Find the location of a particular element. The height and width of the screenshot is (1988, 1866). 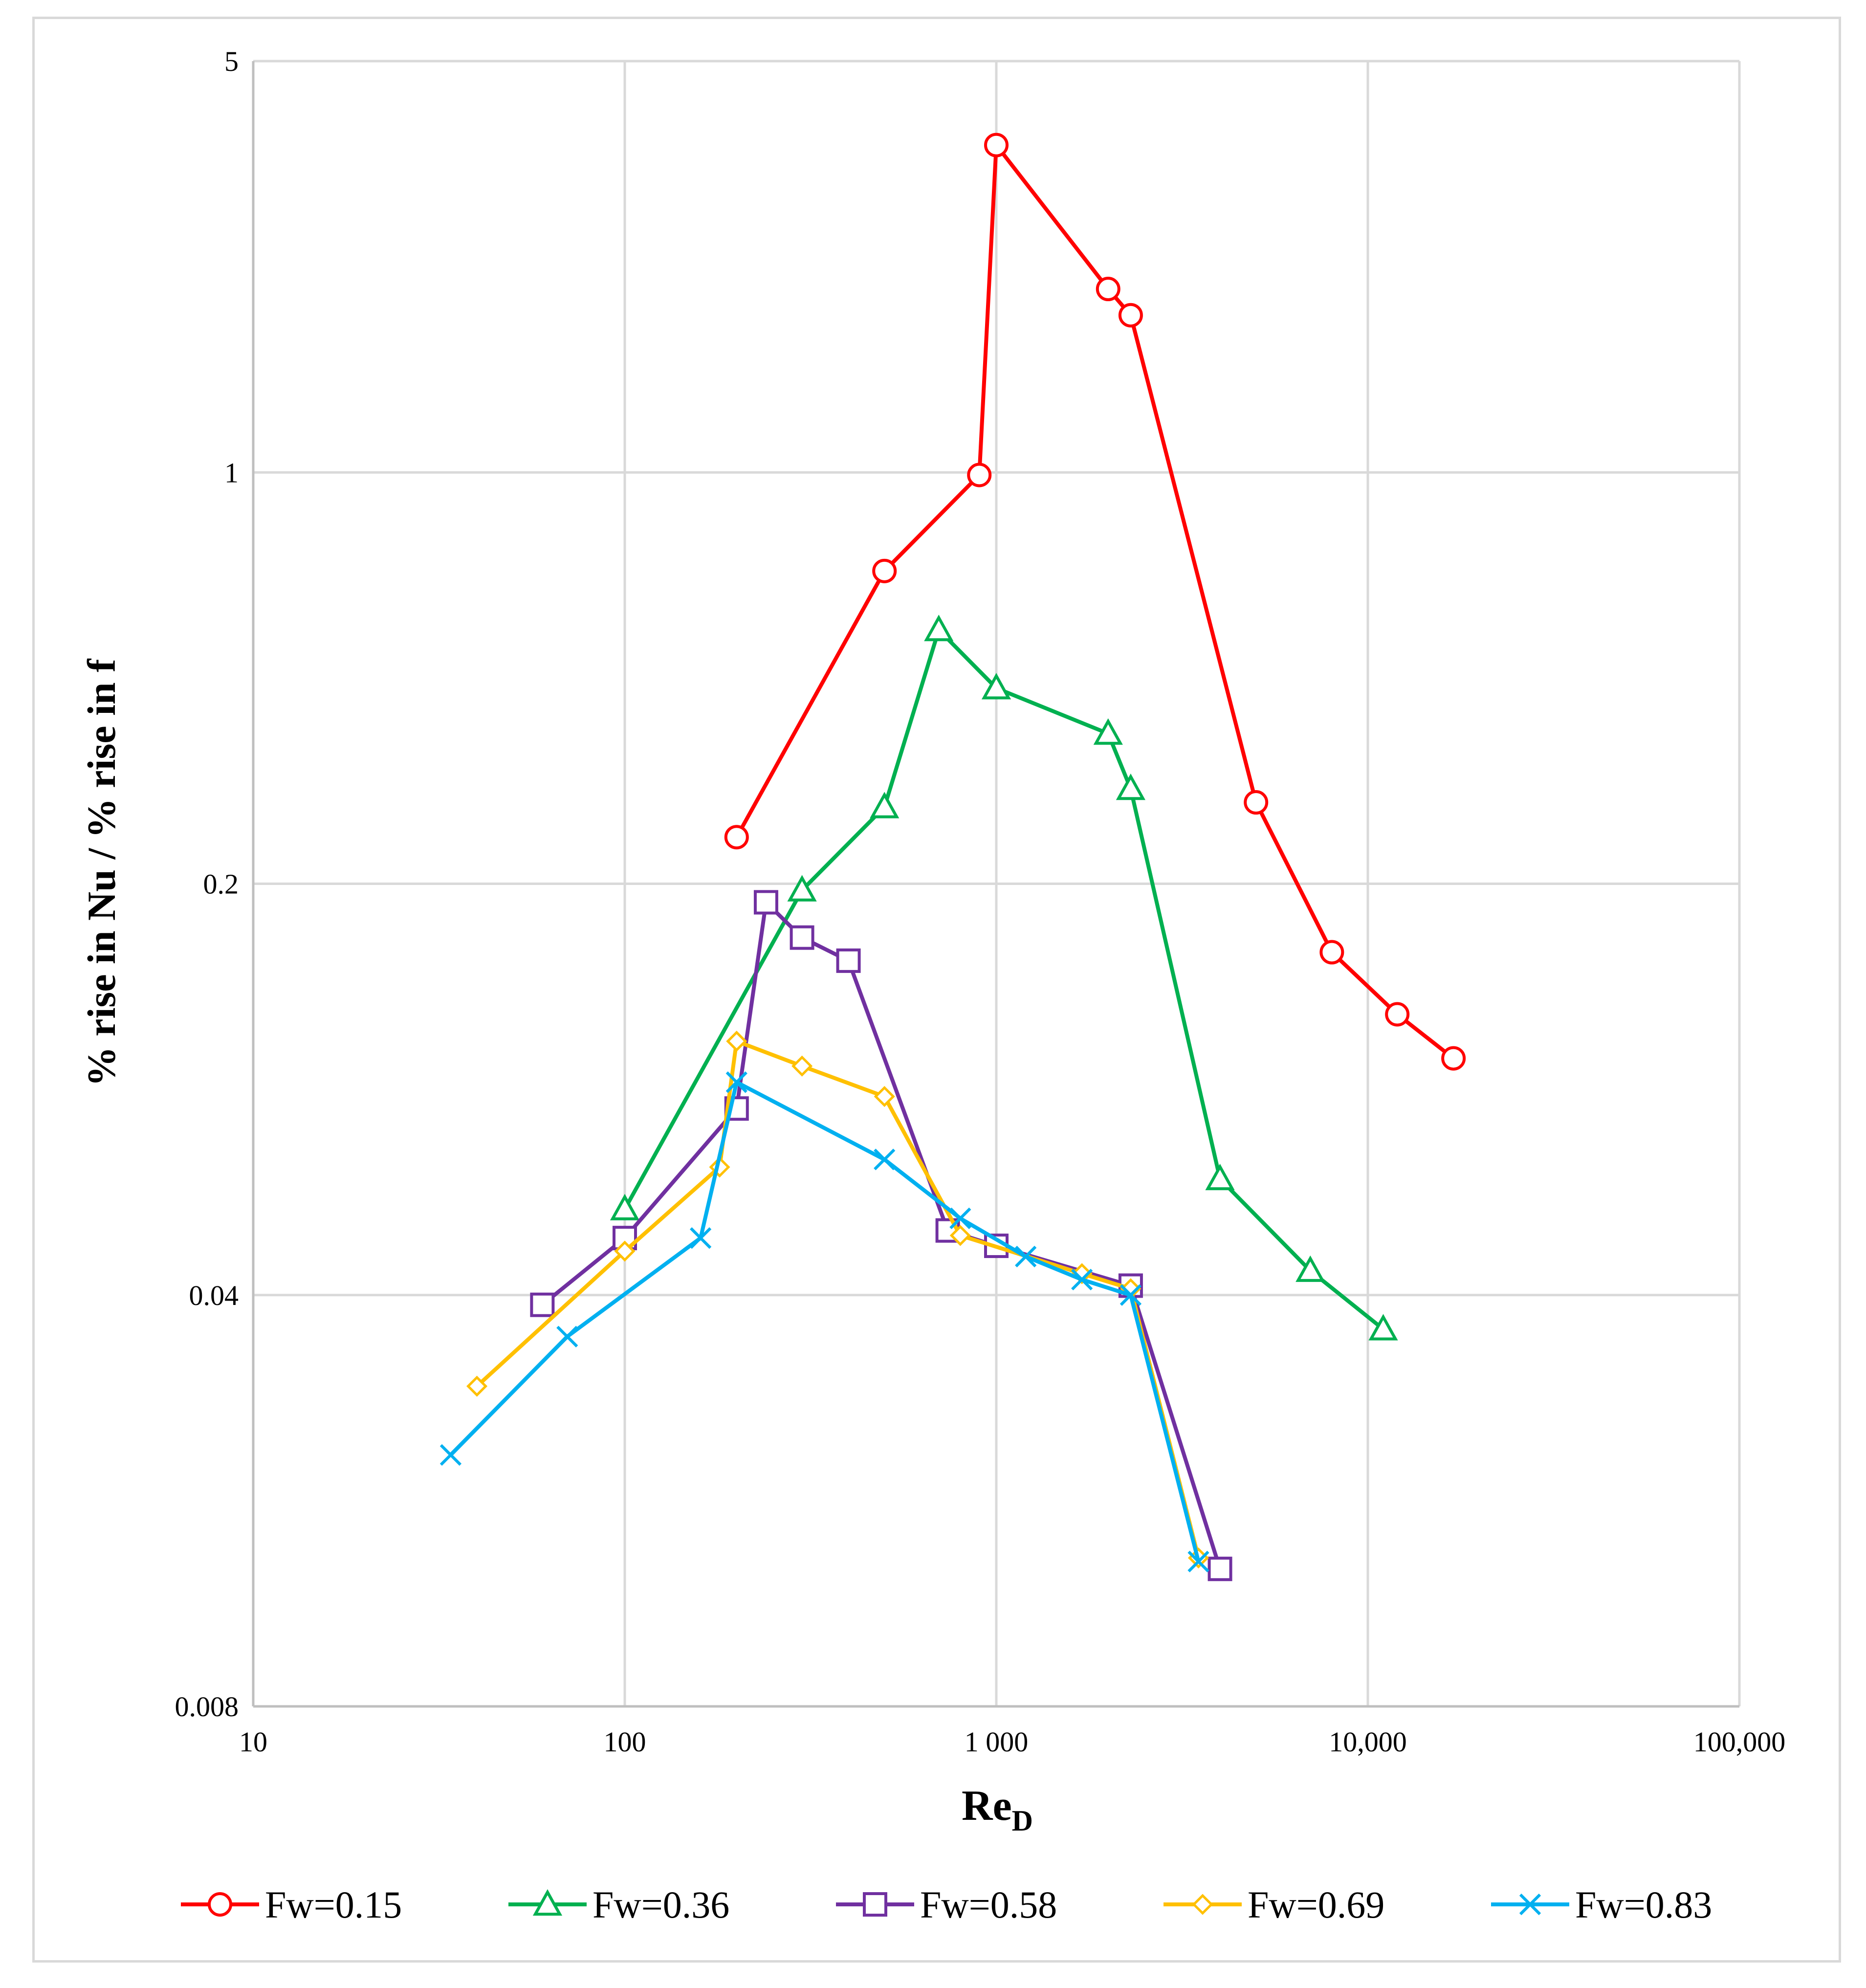

legend-item: Fw=0.58 is located at coordinates (946, 1904).